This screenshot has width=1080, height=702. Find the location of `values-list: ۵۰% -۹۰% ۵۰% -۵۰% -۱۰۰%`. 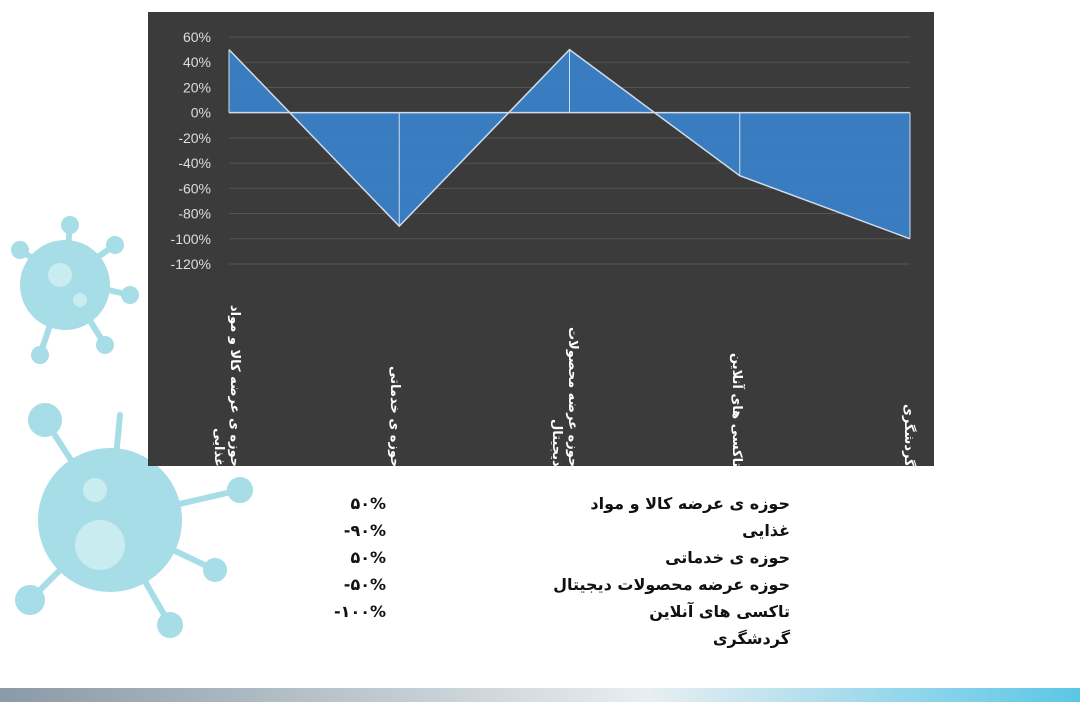

values-list: ۵۰% -۹۰% ۵۰% -۵۰% -۱۰۰% is located at coordinates (353, 557).